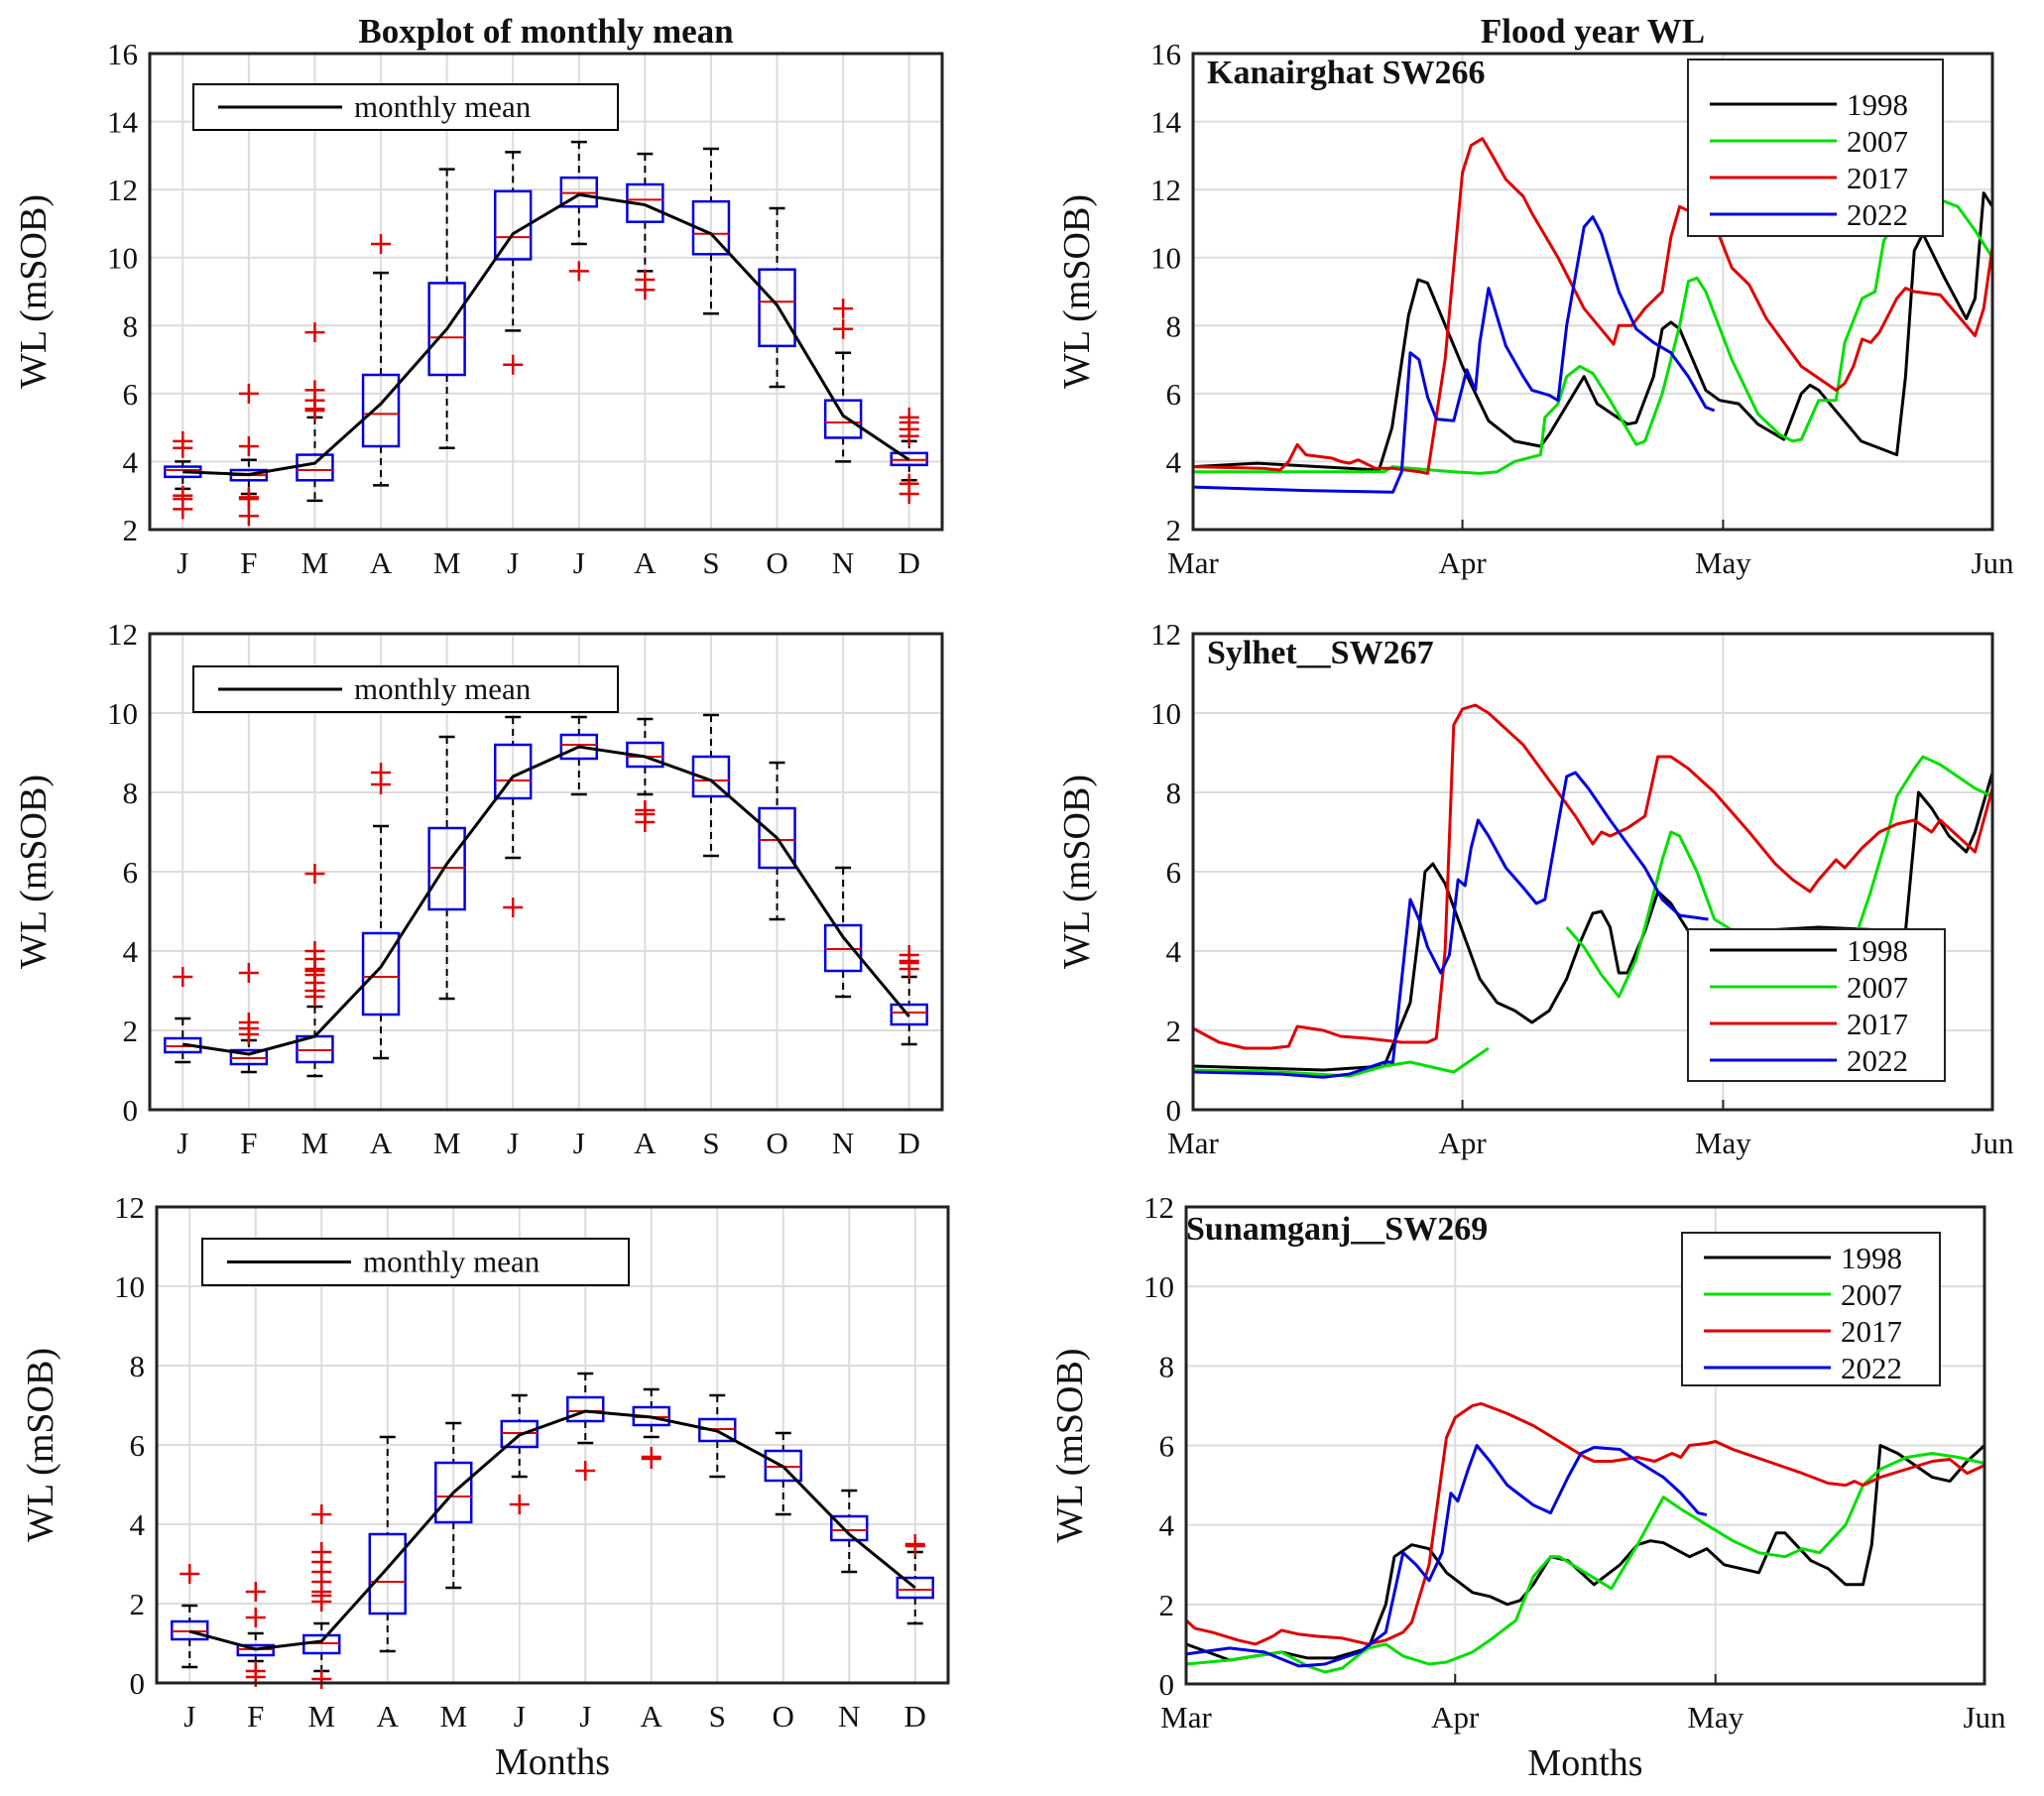 The image size is (2044, 1796). I want to click on series-line-2022, so click(1454, 354).